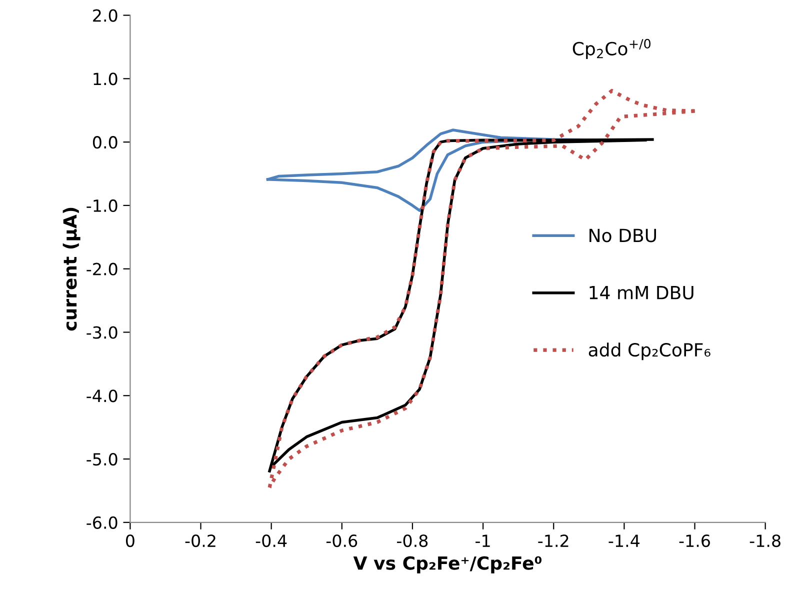  Describe the element at coordinates (102, 332) in the screenshot. I see `y-tick-label: -3.0` at that location.